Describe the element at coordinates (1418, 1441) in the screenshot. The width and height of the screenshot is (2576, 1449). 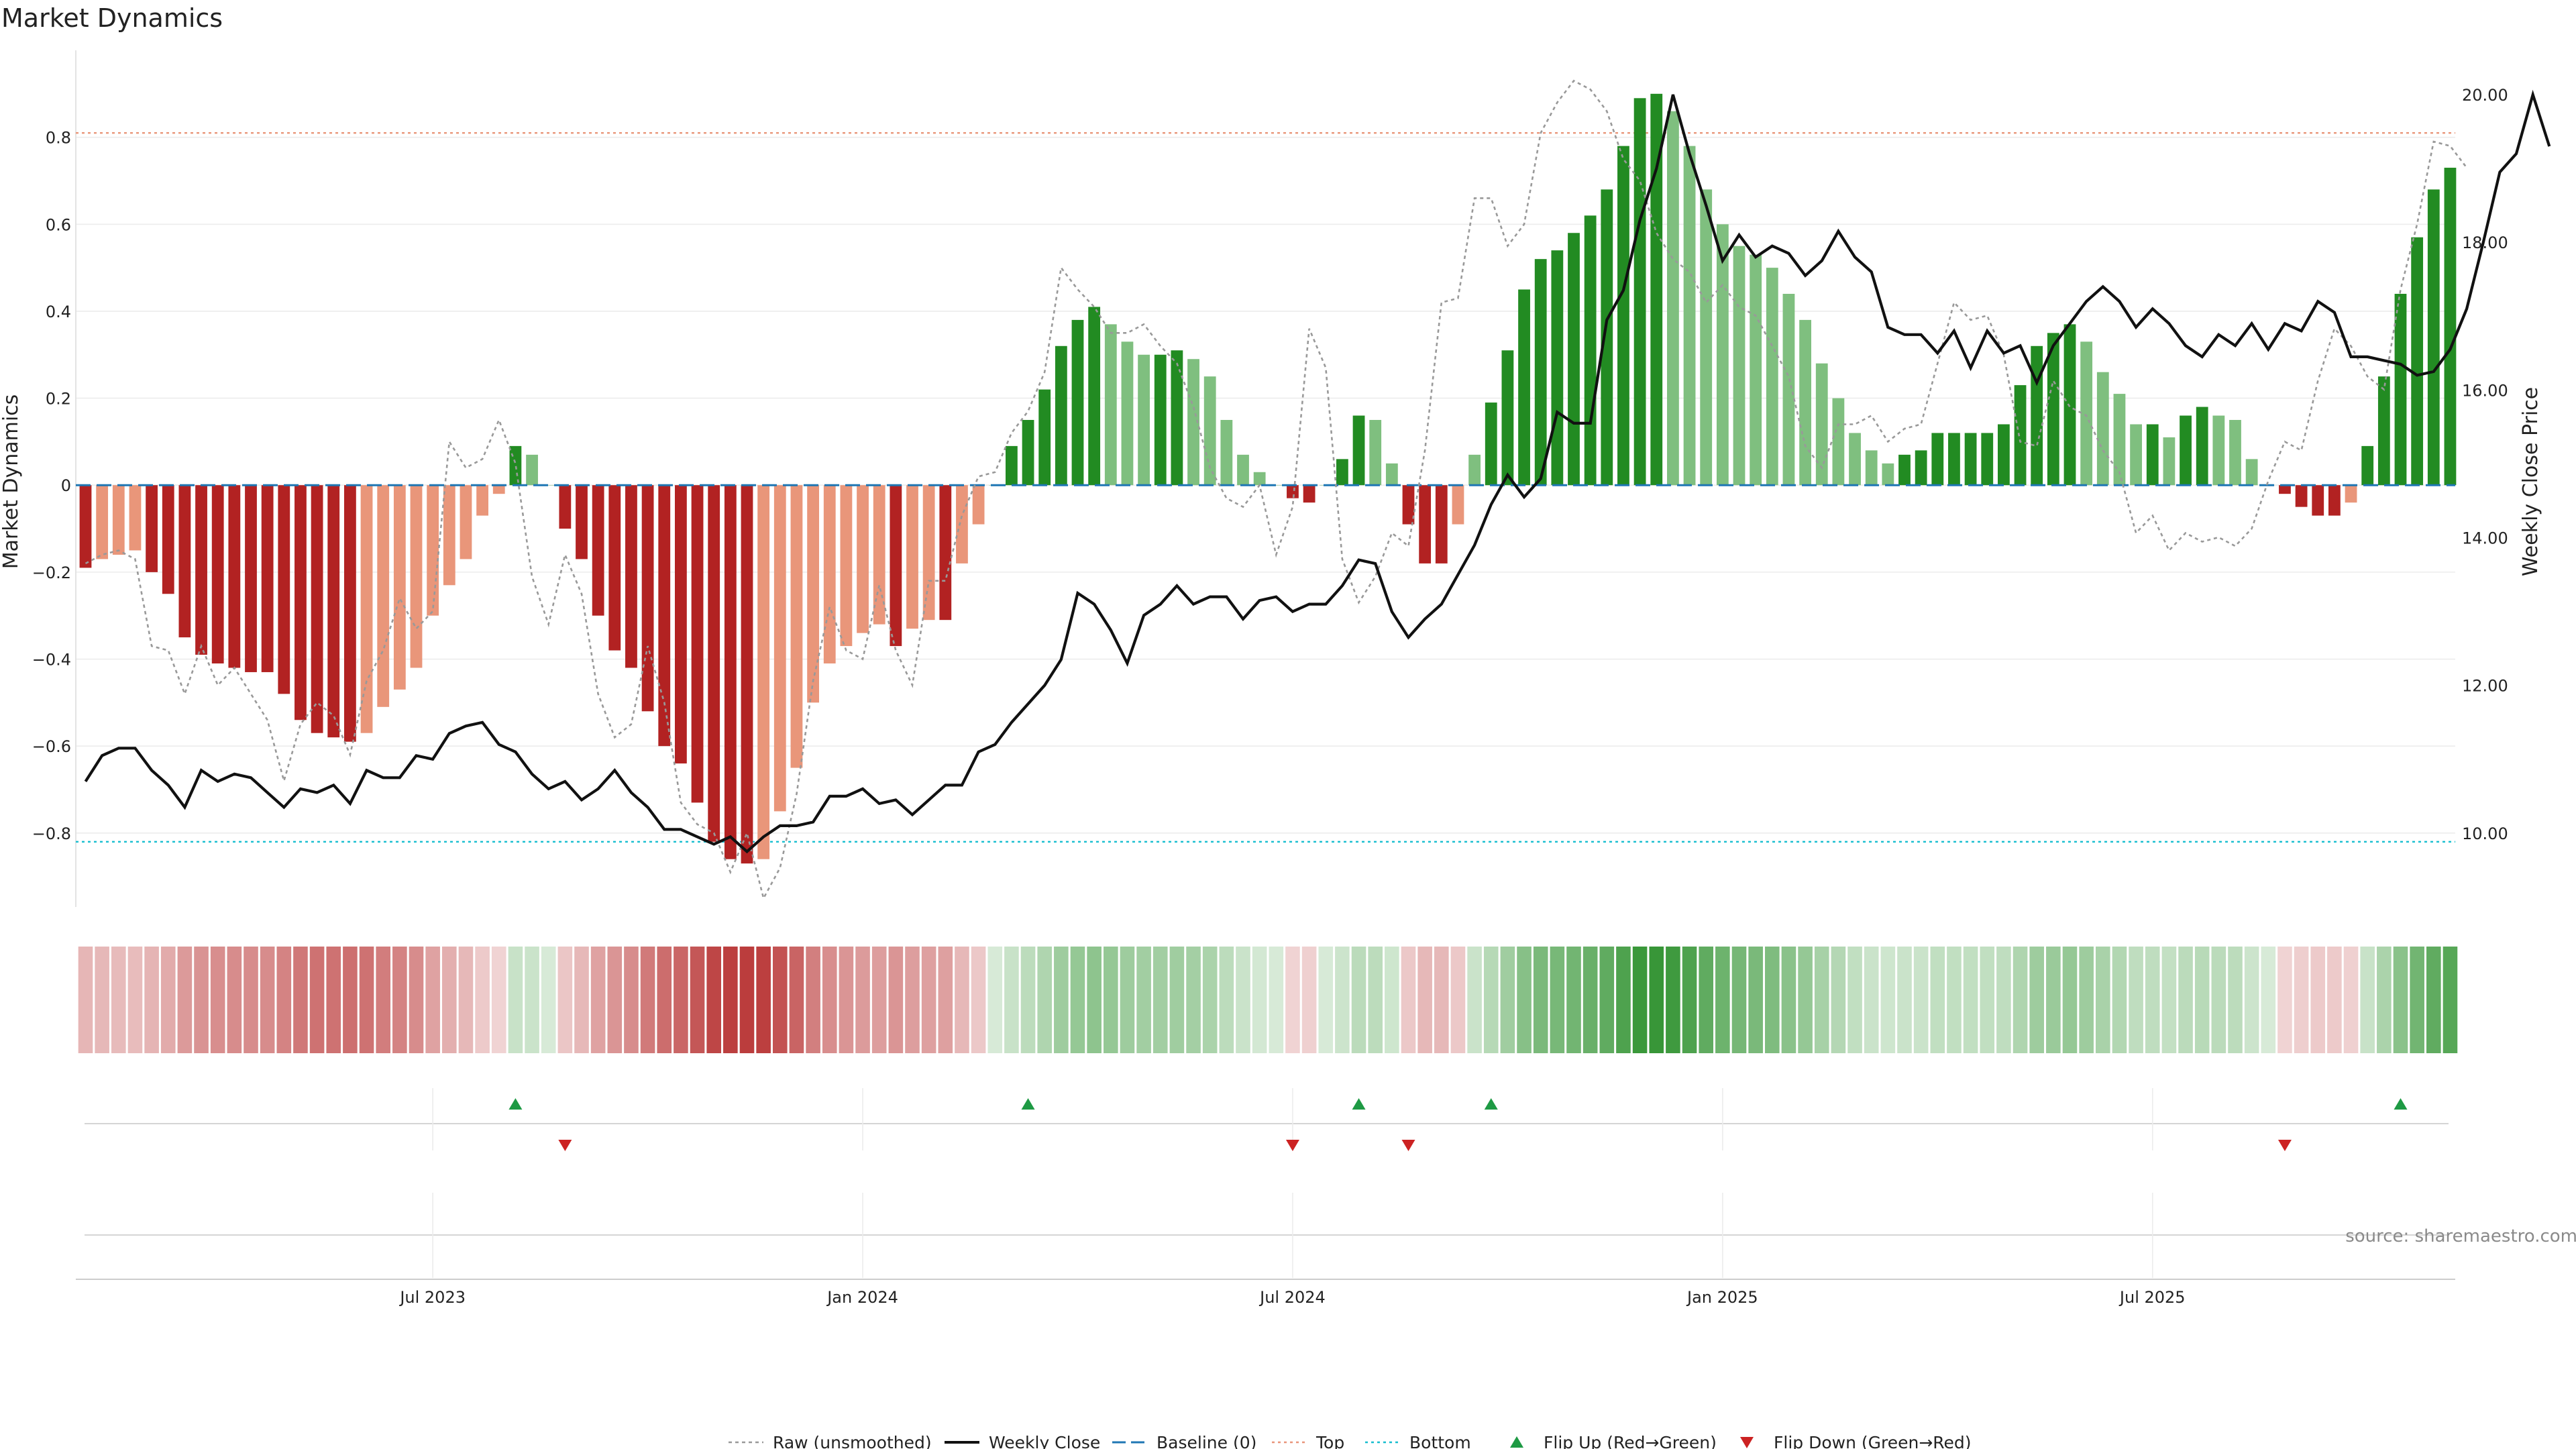
I see `legend-item: Bottom` at that location.